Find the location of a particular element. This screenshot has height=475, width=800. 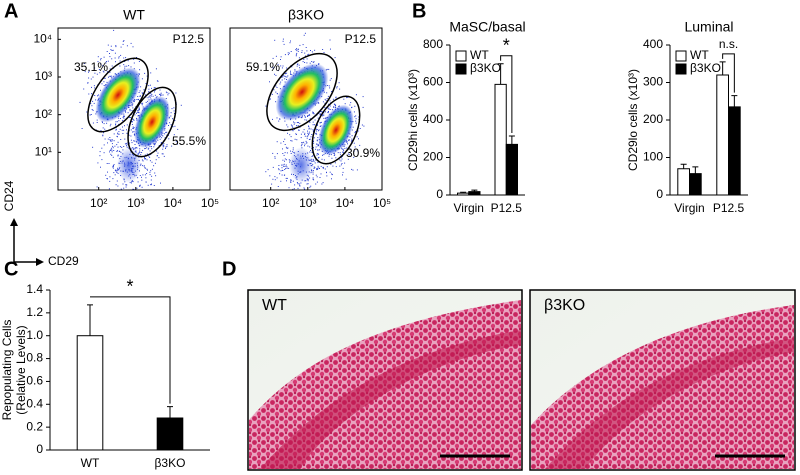

annotation: P12.5 is located at coordinates (189, 39).